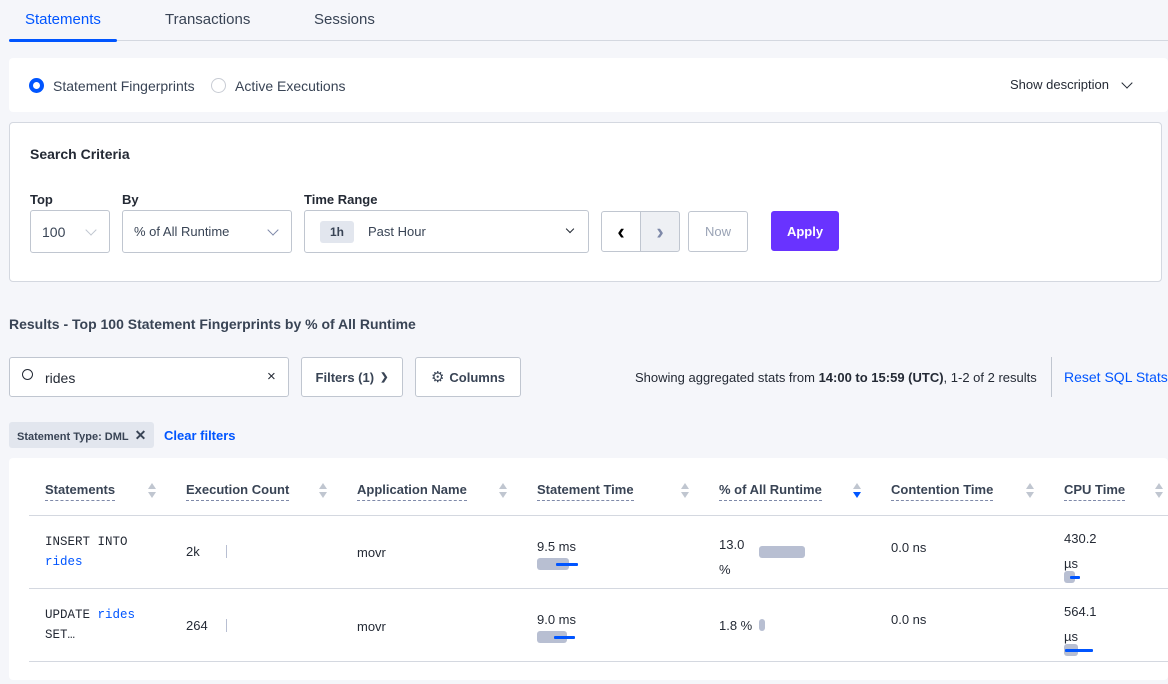 This screenshot has width=1168, height=684. I want to click on search-value: rides, so click(60, 378).